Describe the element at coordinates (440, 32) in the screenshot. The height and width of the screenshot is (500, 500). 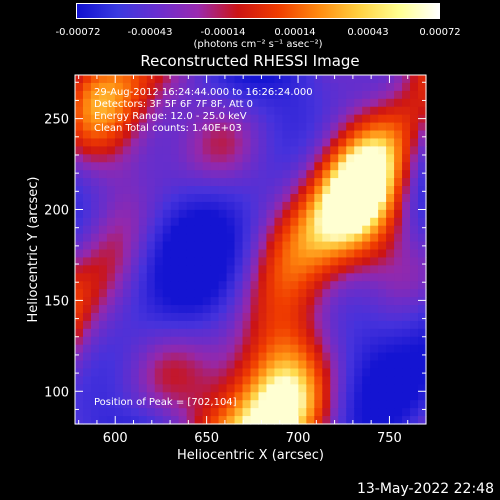
I see `colorbar-tick-label: 0.00072` at that location.